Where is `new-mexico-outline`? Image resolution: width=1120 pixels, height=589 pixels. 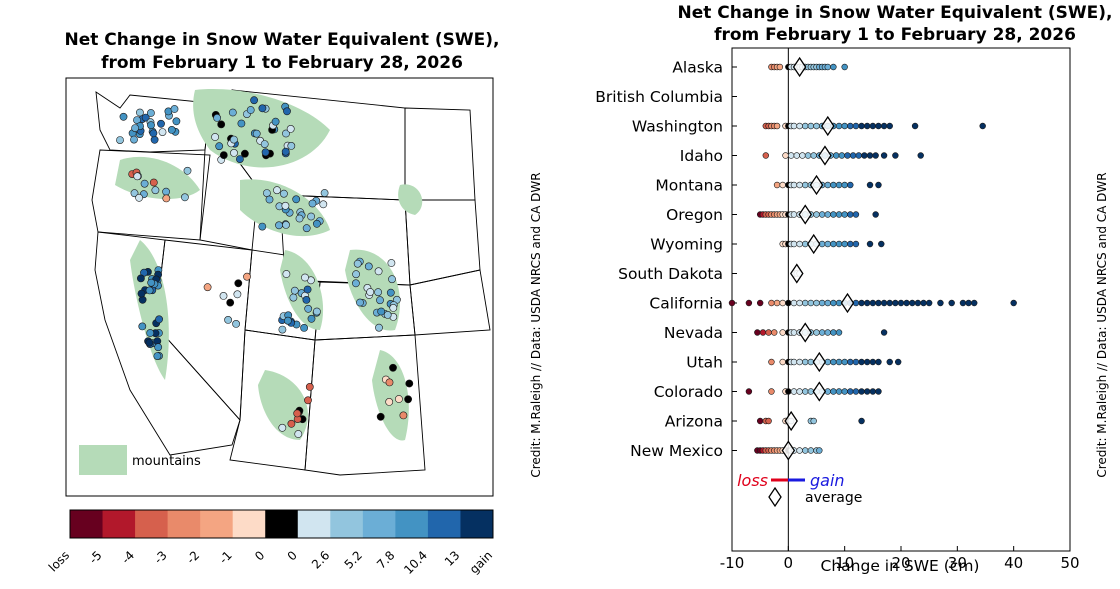 new-mexico-outline is located at coordinates (365, 405).